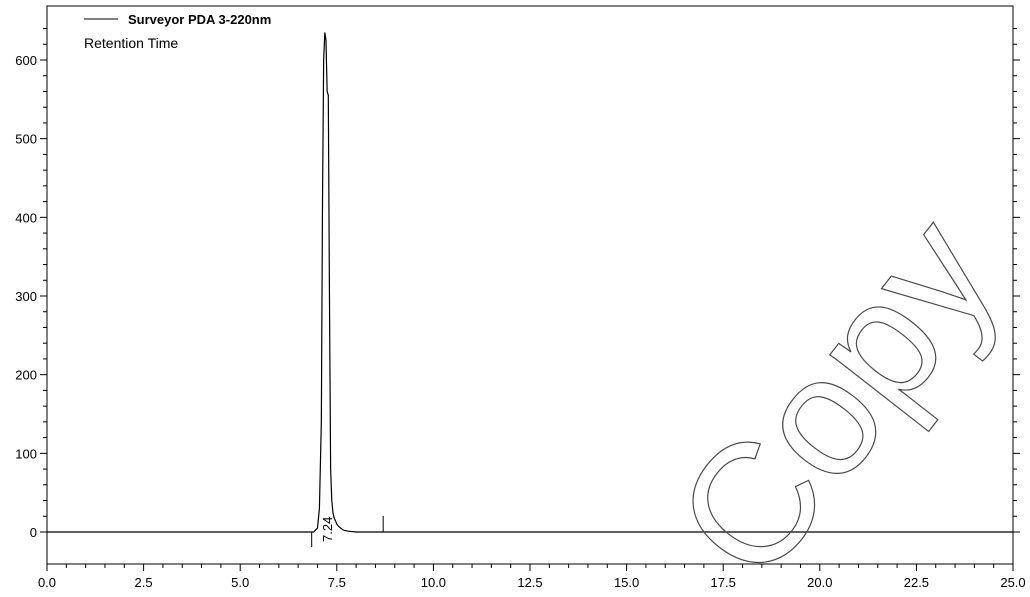 The image size is (1030, 597). Describe the element at coordinates (240, 582) in the screenshot. I see `x-tick-label: 5.0` at that location.